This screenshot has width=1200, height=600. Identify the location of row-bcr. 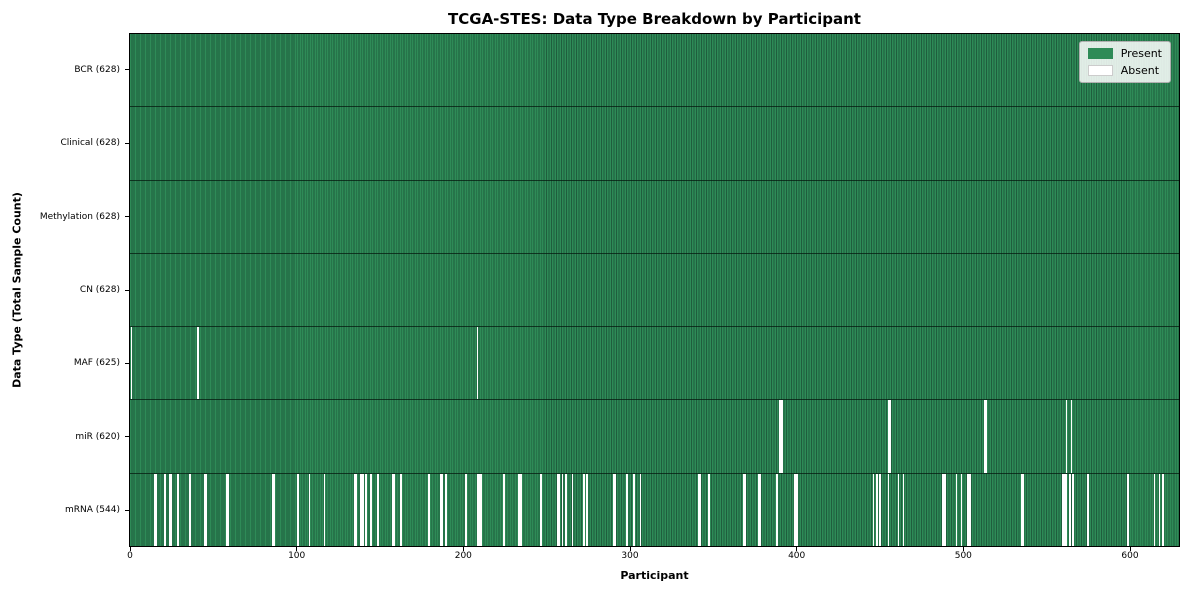
(654, 71).